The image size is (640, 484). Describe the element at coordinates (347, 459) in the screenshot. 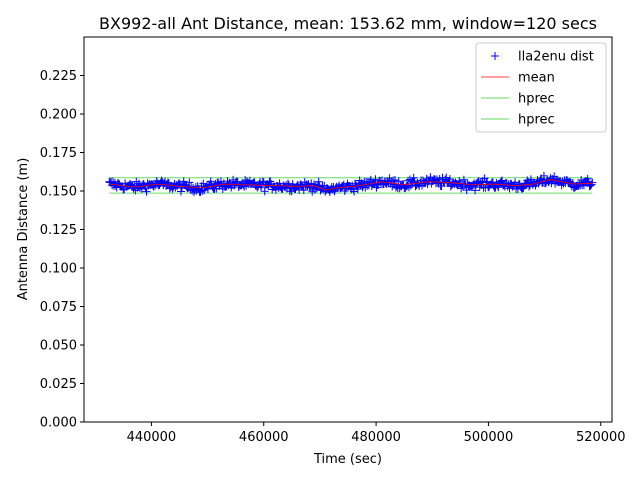

I see `x-axis-label: Time (sec)` at that location.